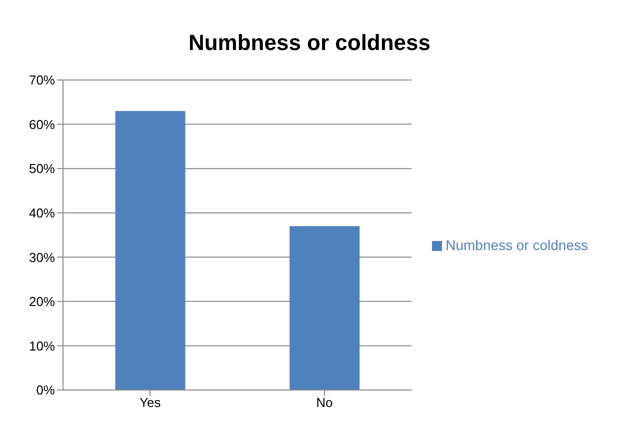  I want to click on y-tick-label: 70%, so click(42, 80).